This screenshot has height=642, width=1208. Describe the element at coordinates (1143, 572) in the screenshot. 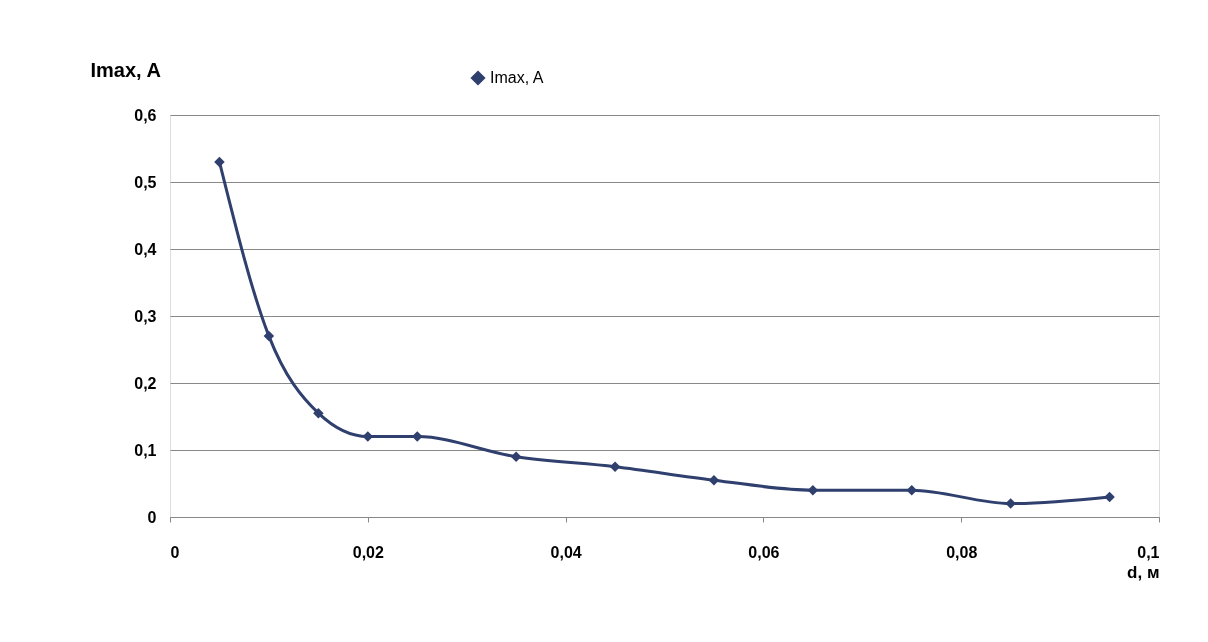

I see `x-axis-title: d, м` at that location.